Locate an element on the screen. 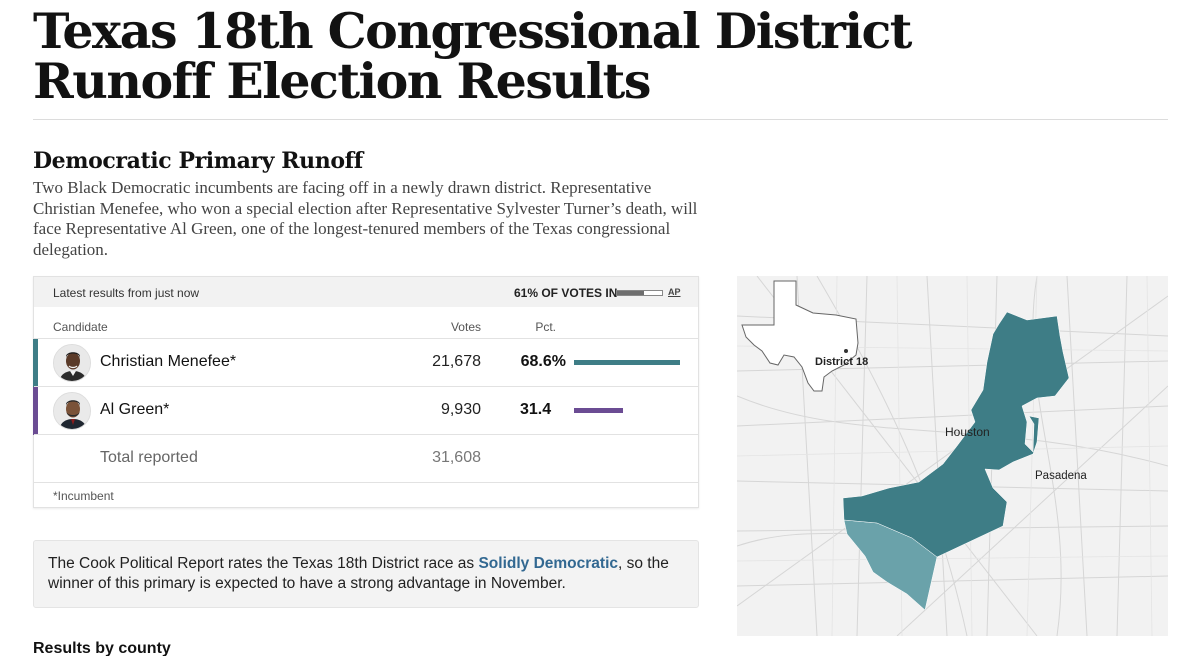 This screenshot has height=656, width=1200. title-divider is located at coordinates (600, 119).